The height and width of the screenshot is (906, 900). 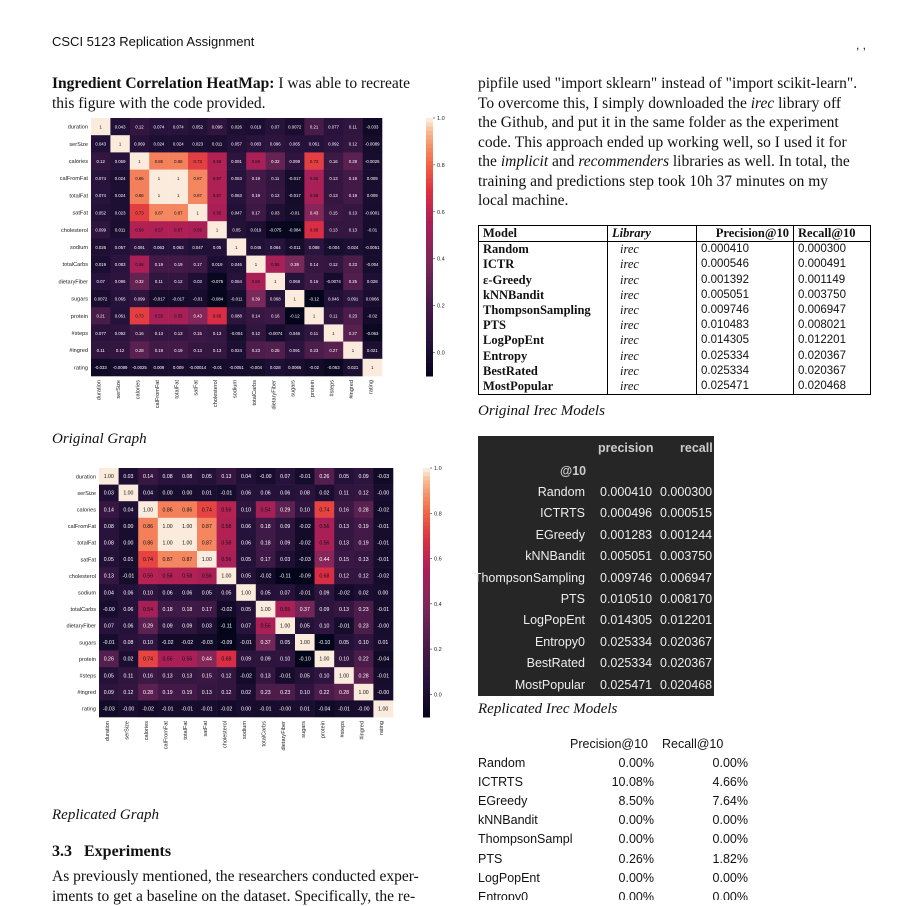 What do you see at coordinates (686, 492) in the screenshot?
I see `recall-value: 0.000300` at bounding box center [686, 492].